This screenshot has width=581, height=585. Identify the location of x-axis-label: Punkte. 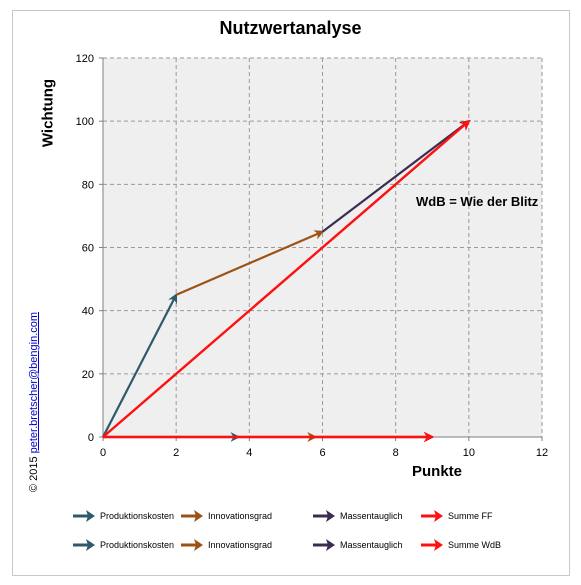
(437, 471).